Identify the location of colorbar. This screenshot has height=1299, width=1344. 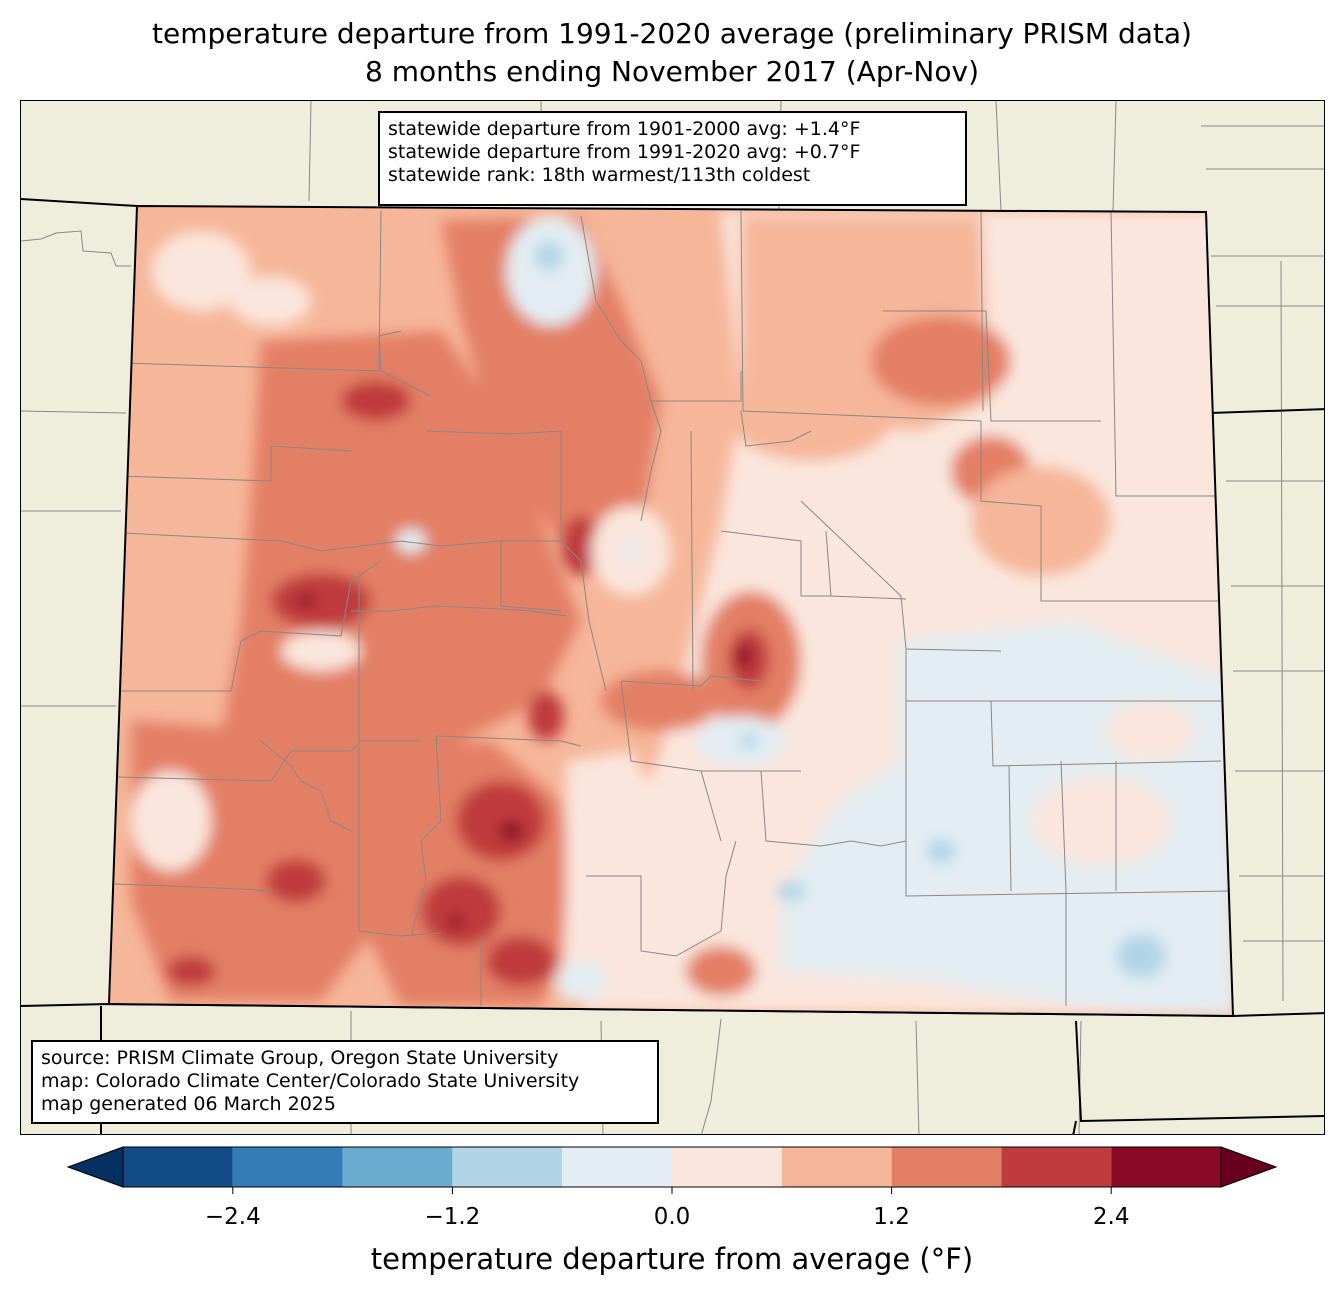
(672, 1170).